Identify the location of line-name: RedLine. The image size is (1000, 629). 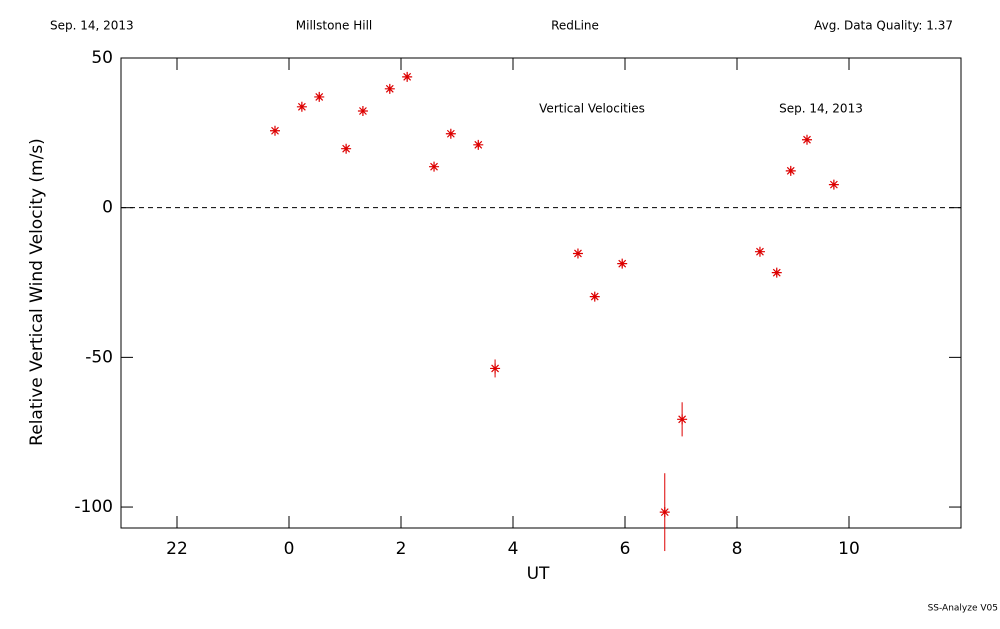
(575, 26).